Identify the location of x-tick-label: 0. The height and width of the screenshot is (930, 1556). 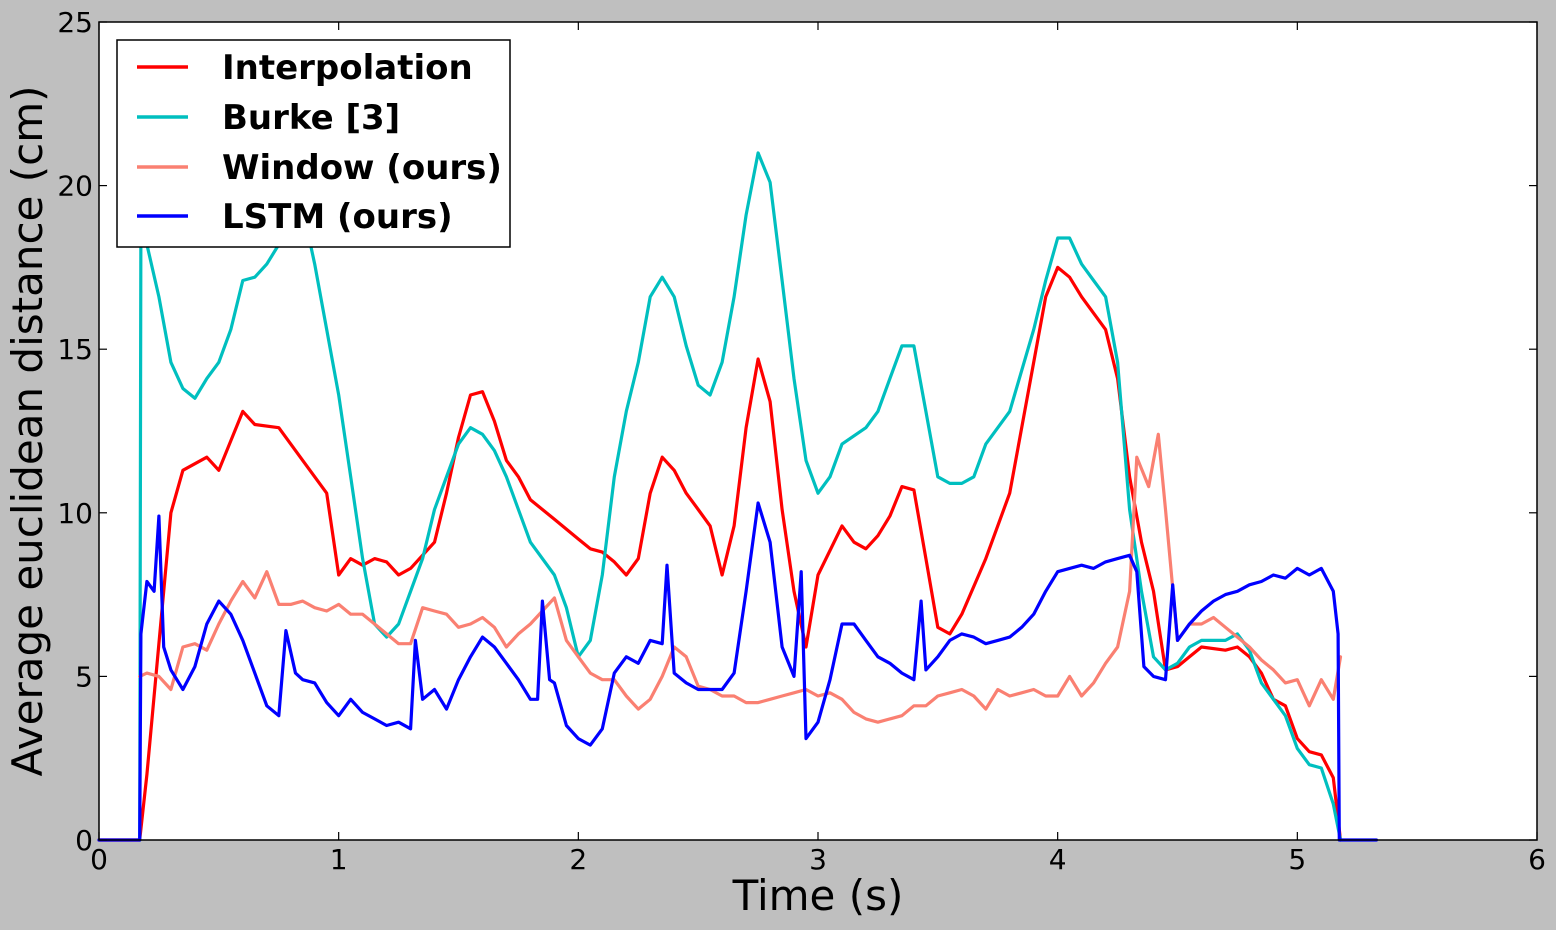
(99, 859).